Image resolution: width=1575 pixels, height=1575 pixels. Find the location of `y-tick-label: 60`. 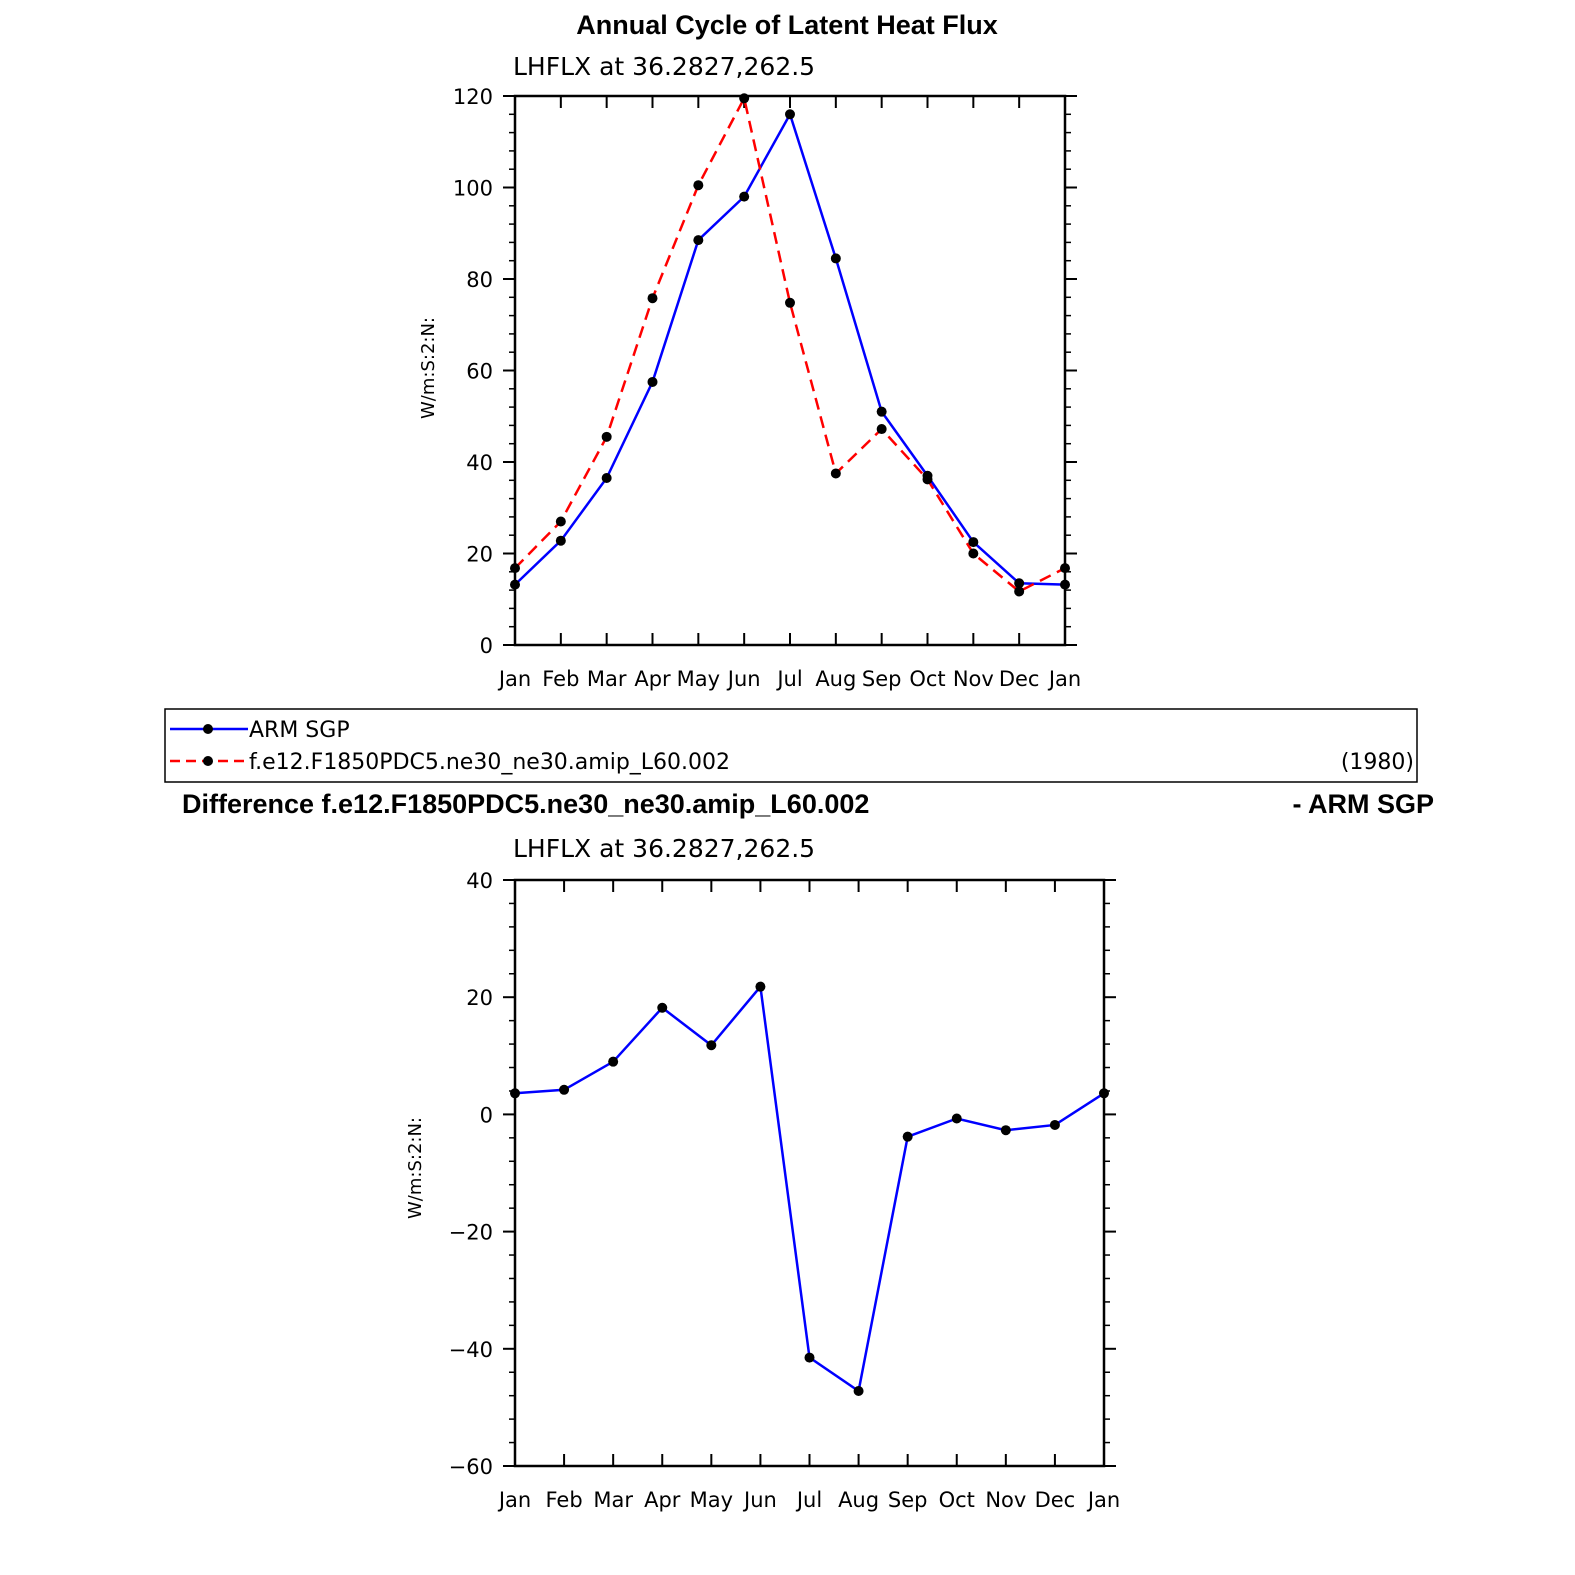

y-tick-label: 60 is located at coordinates (479, 372).